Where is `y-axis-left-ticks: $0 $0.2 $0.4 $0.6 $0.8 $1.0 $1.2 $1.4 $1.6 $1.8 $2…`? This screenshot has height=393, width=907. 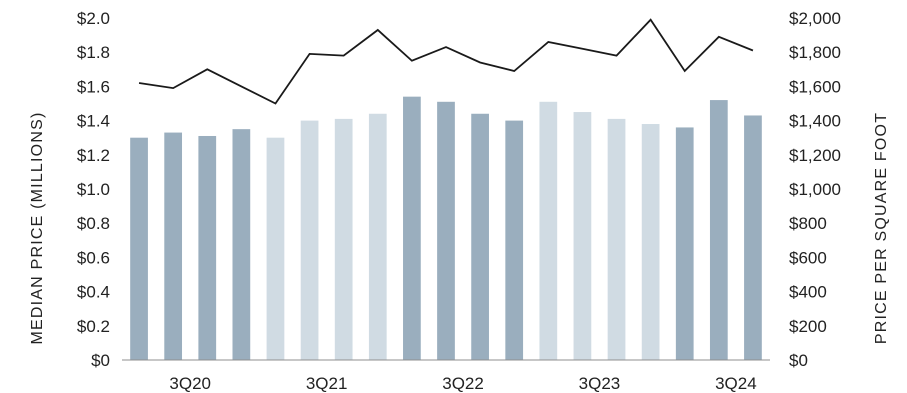
y-axis-left-ticks: $0 $0.2 $0.4 $0.6 $0.8 $1.0 $1.2 $1.4 $1.6 $1.8 $2… is located at coordinates (93, 189).